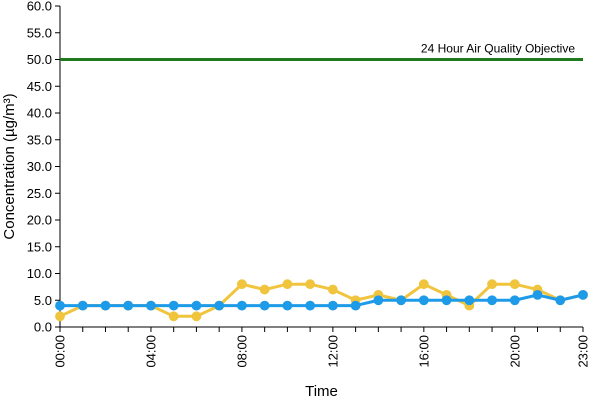 The height and width of the screenshot is (400, 600). Describe the element at coordinates (39, 32) in the screenshot. I see `y-tick-label: 55.0` at that location.